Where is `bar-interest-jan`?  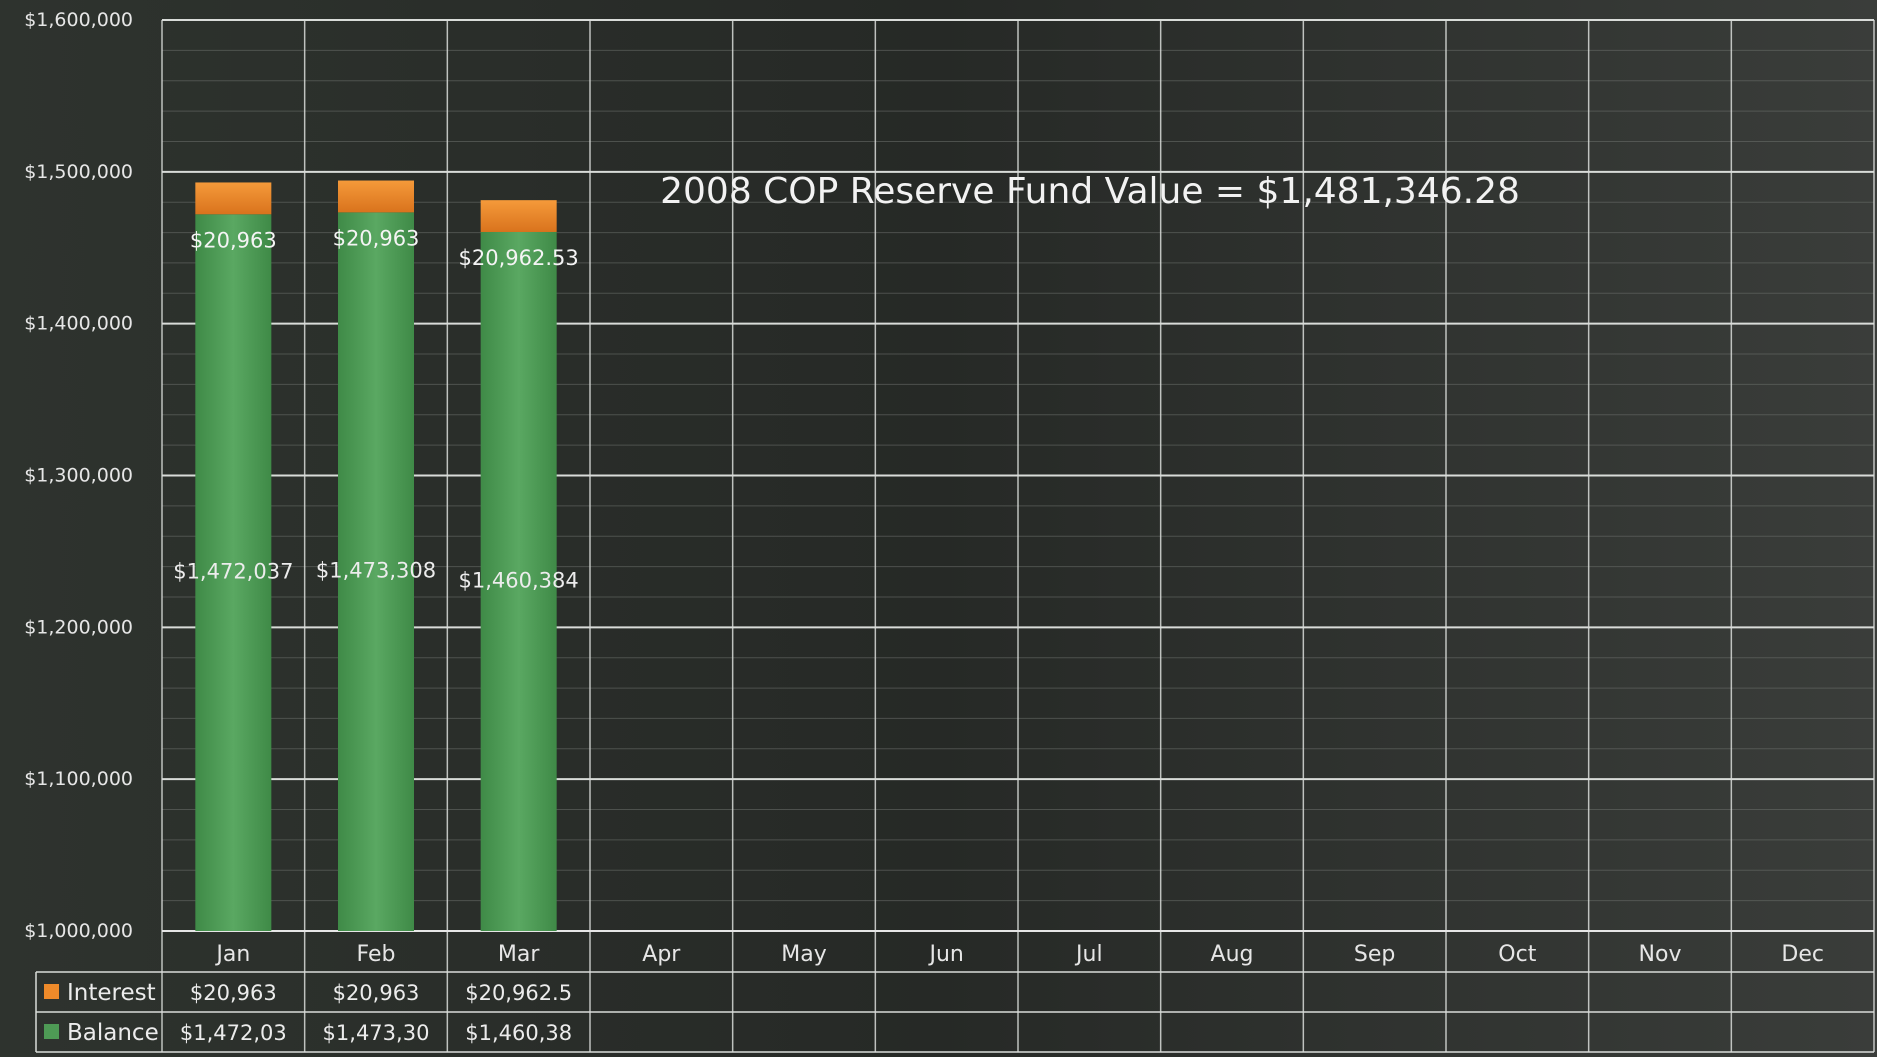 bar-interest-jan is located at coordinates (233, 198).